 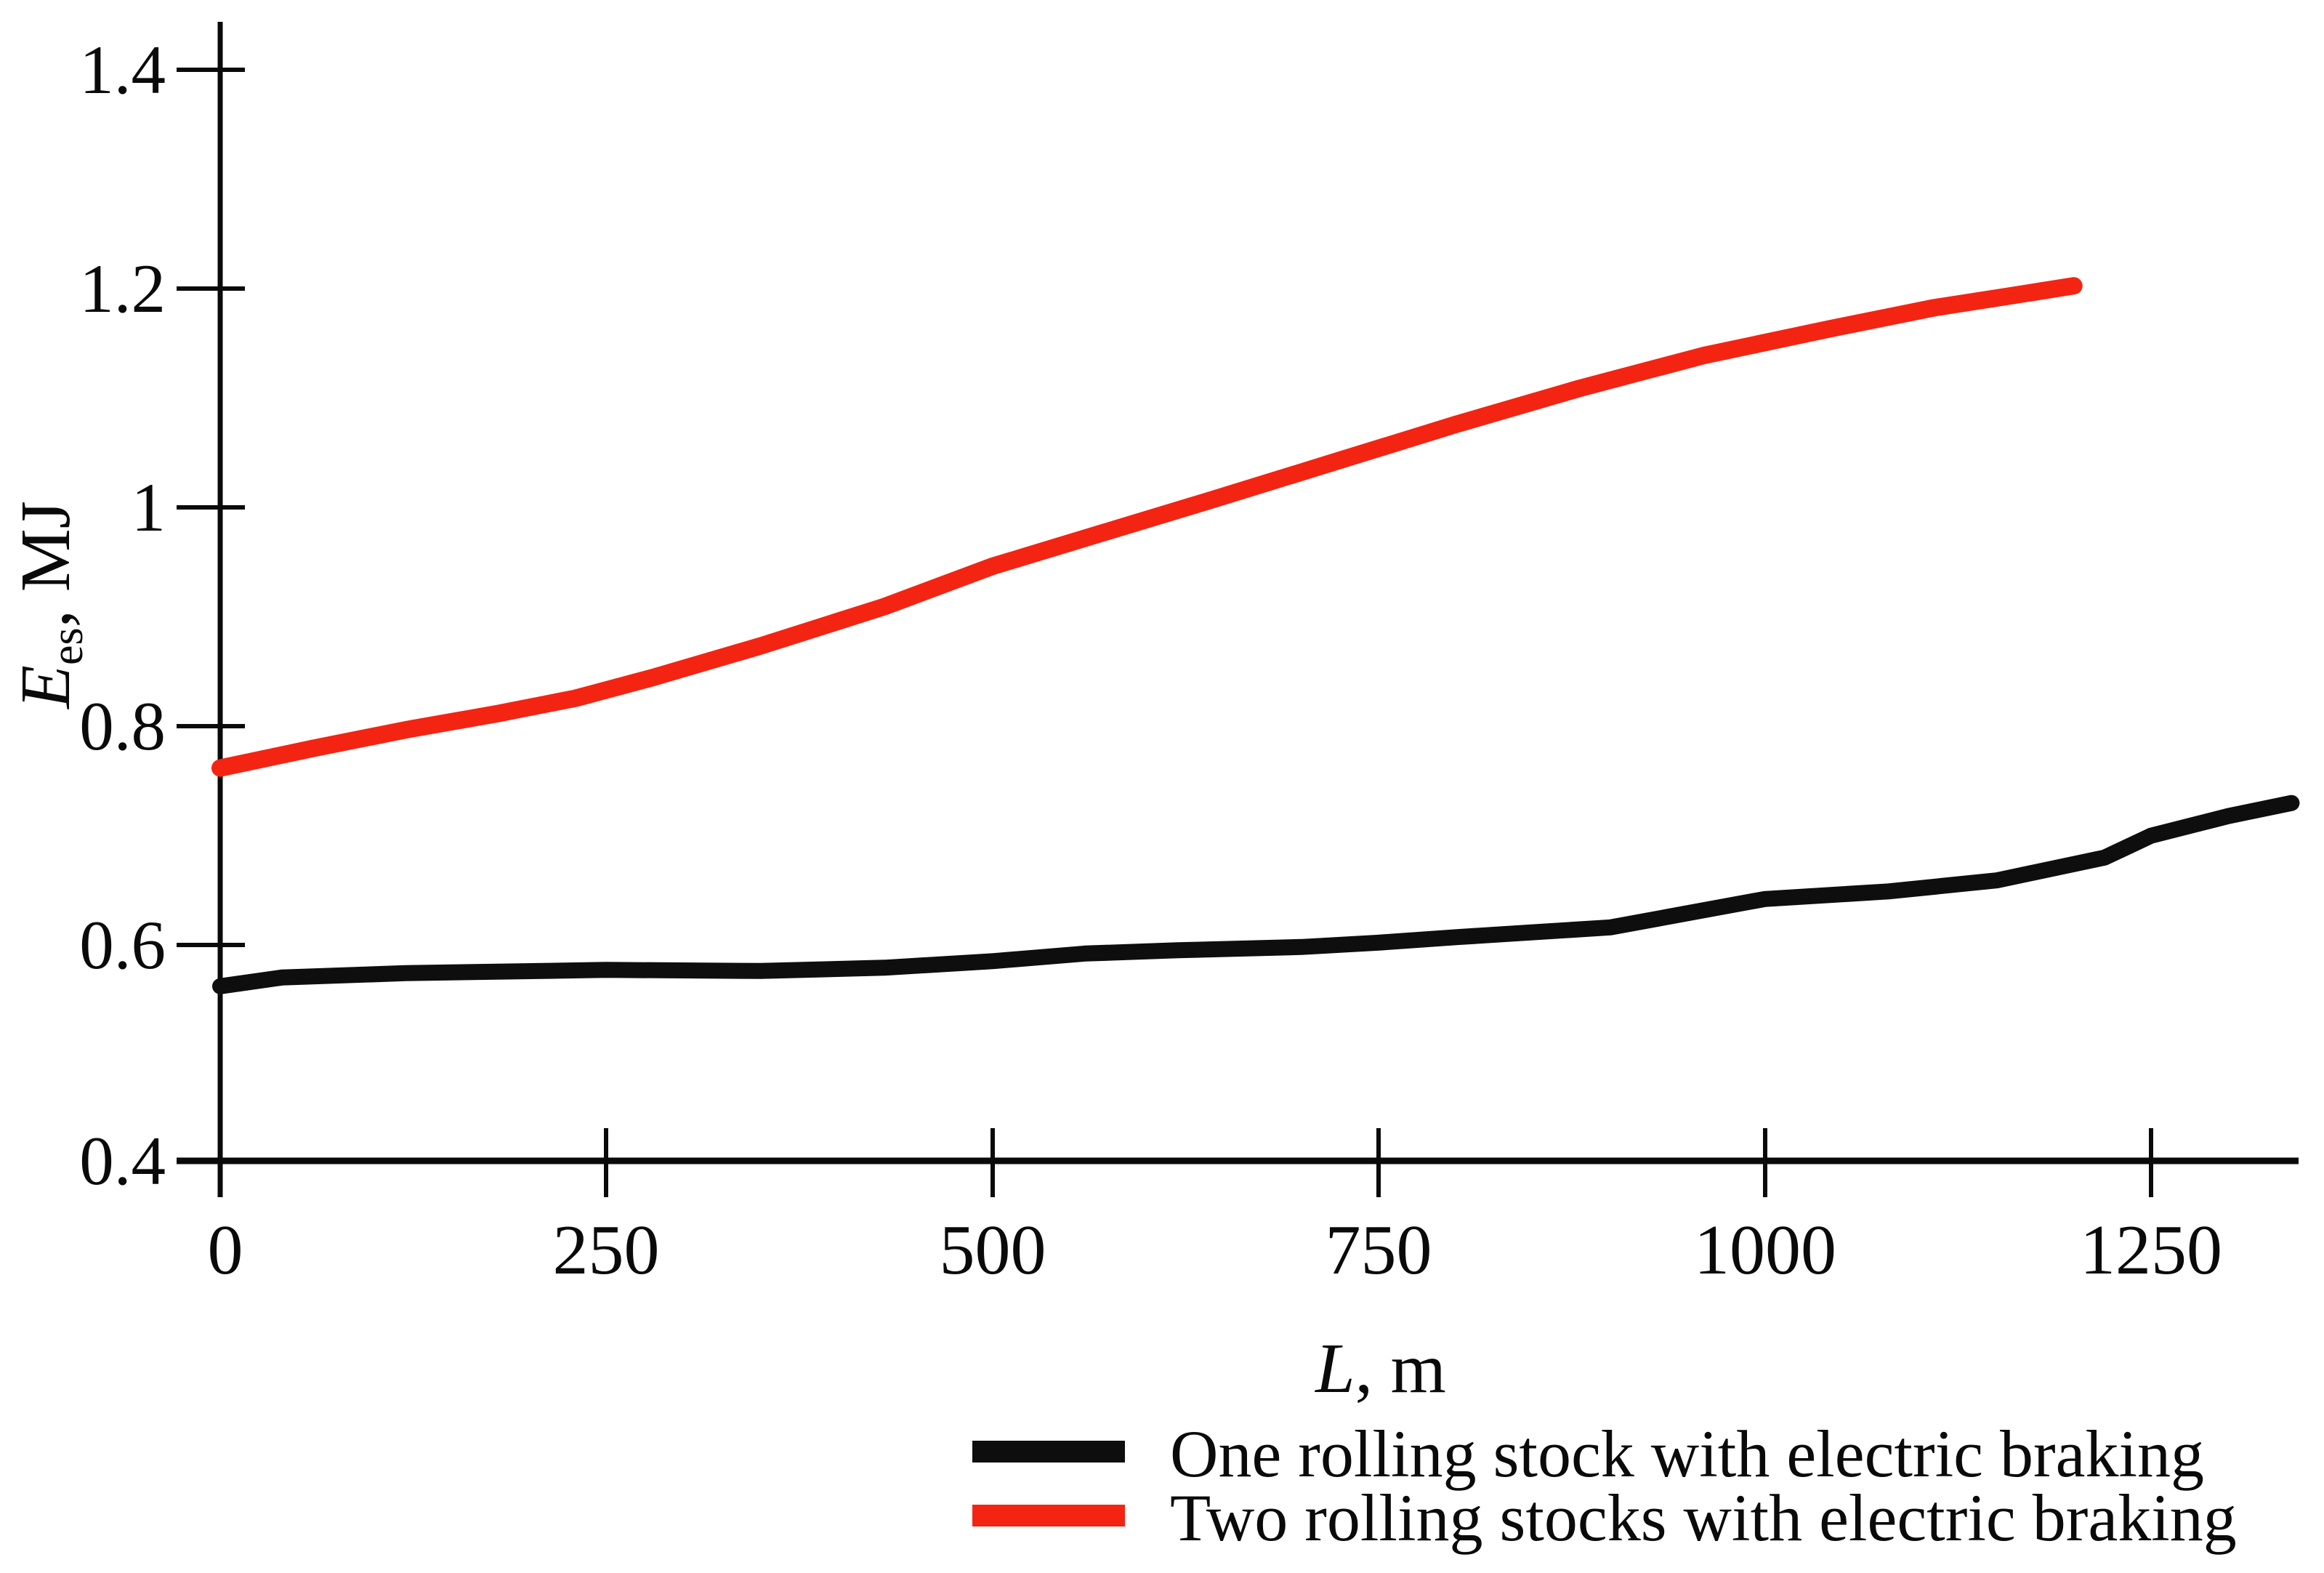 What do you see at coordinates (1048, 1452) in the screenshot?
I see `legend-swatch-one-rolling-stock` at bounding box center [1048, 1452].